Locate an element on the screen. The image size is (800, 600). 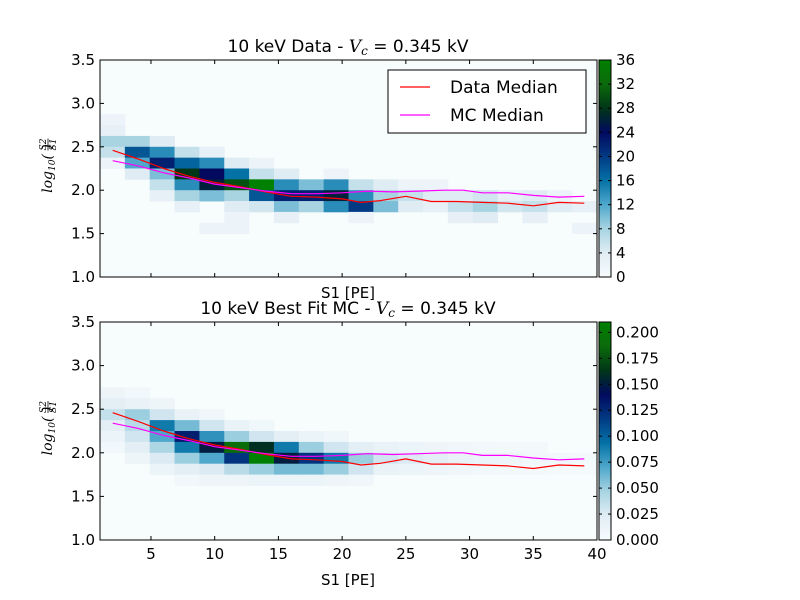
colorbar: 0 4 8 12 16 20 24 28 32 36 is located at coordinates (616, 168).